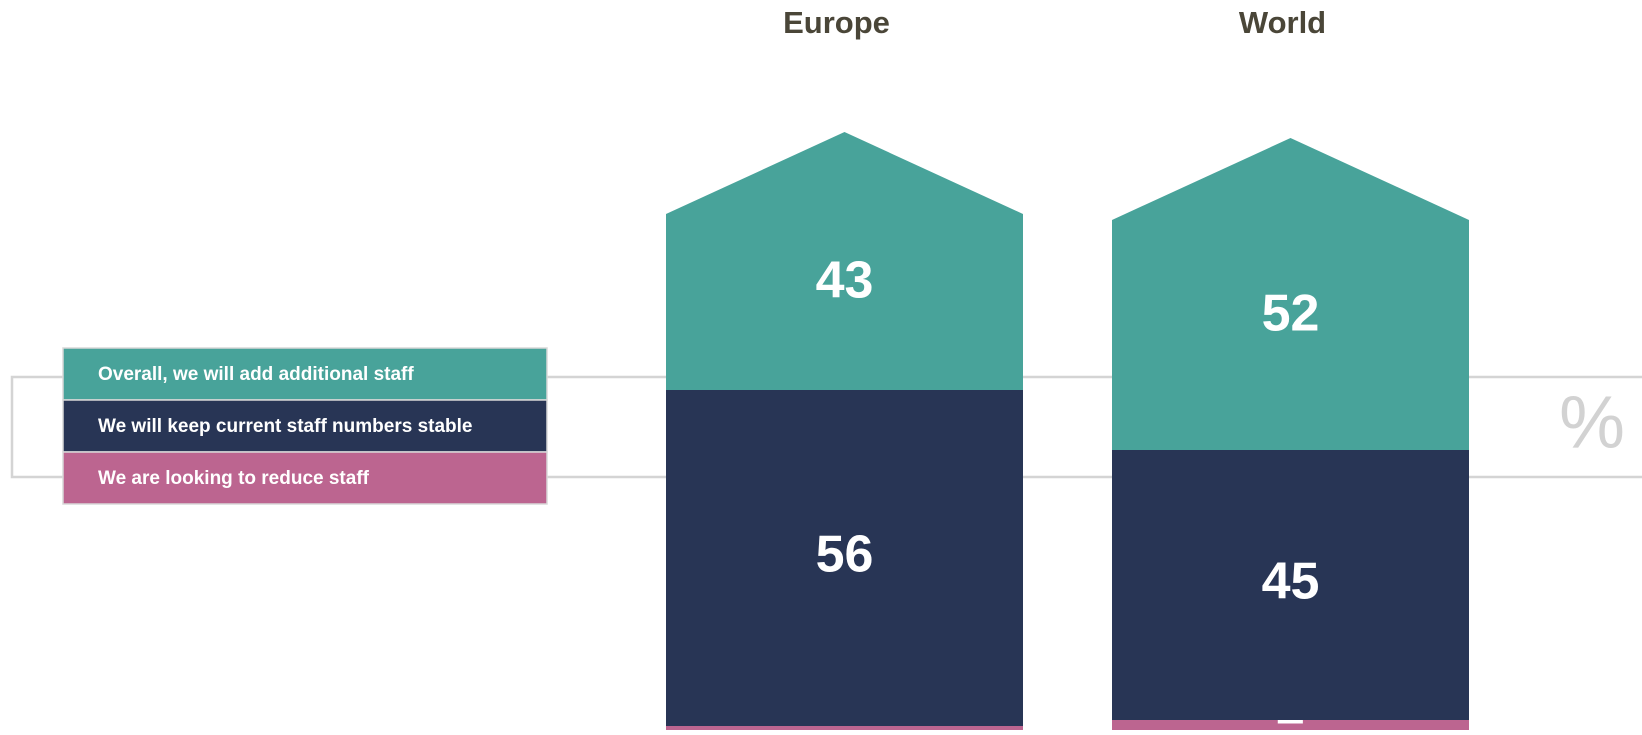 This screenshot has width=1642, height=735. Describe the element at coordinates (836, 22) in the screenshot. I see `category-label: Europe` at that location.